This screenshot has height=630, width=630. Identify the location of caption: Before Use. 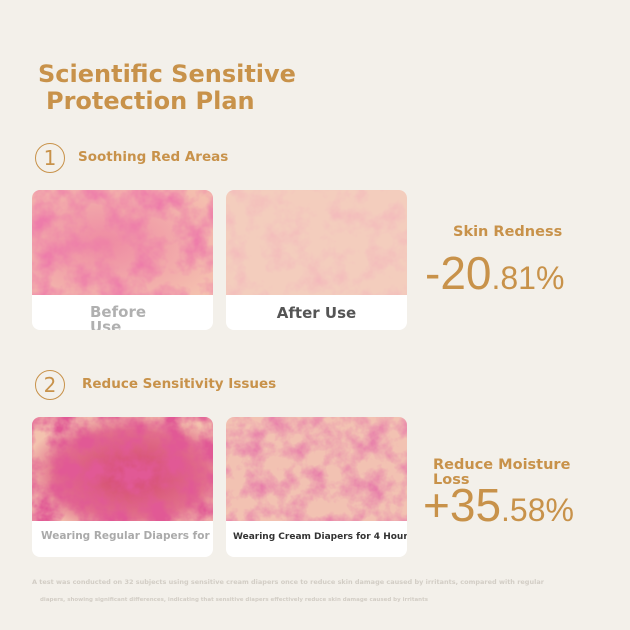
(118, 317).